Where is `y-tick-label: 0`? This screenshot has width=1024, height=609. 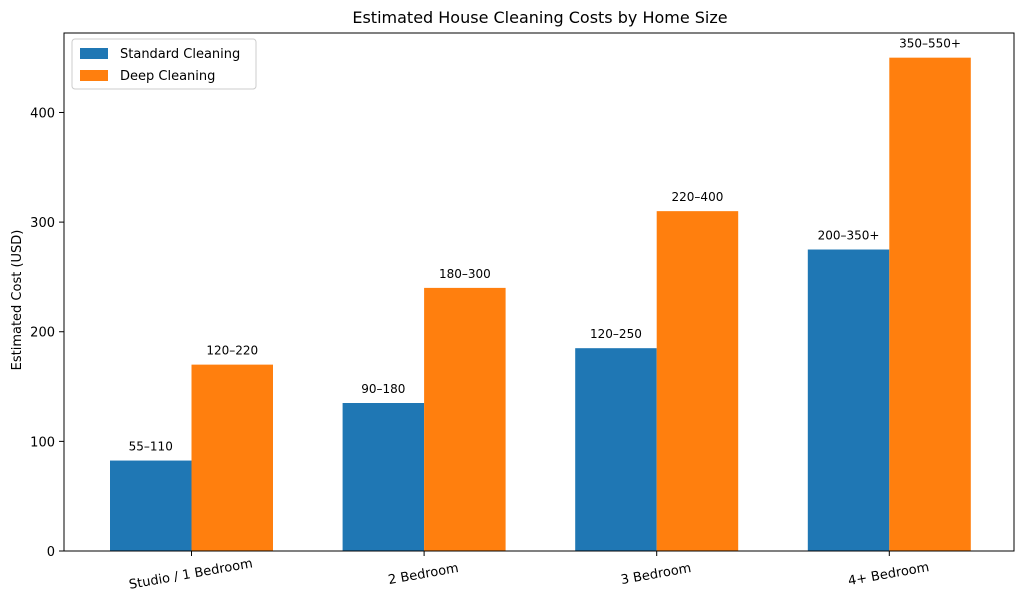 y-tick-label: 0 is located at coordinates (51, 552).